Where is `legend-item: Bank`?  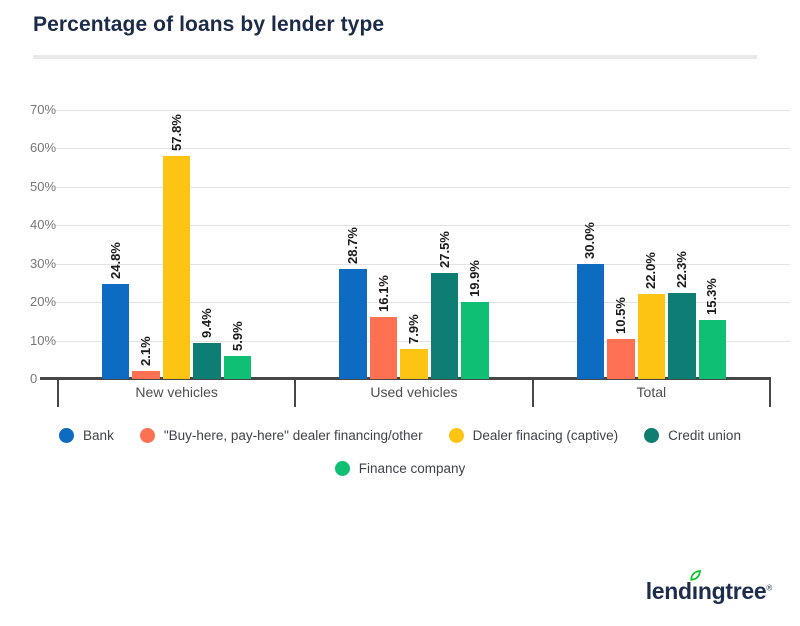
legend-item: Bank is located at coordinates (86, 435).